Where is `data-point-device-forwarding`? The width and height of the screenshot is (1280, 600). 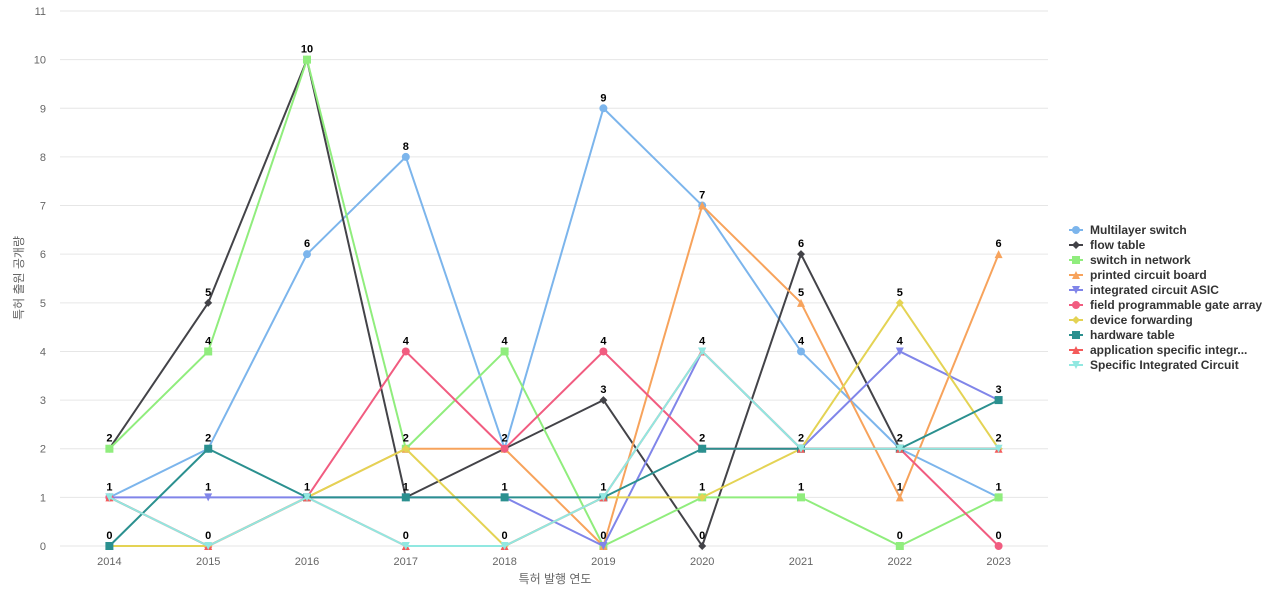
data-point-device-forwarding is located at coordinates (702, 497).